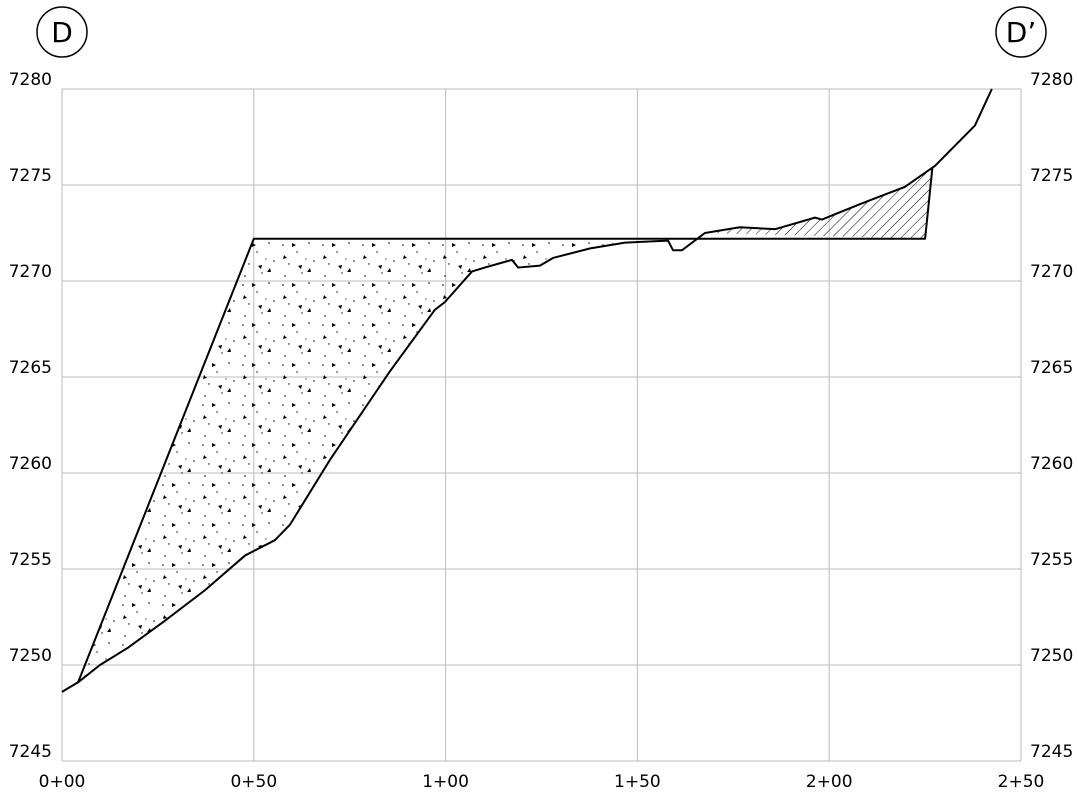 The image size is (1078, 793). What do you see at coordinates (637, 782) in the screenshot?
I see `x-tick-label: 1+50` at bounding box center [637, 782].